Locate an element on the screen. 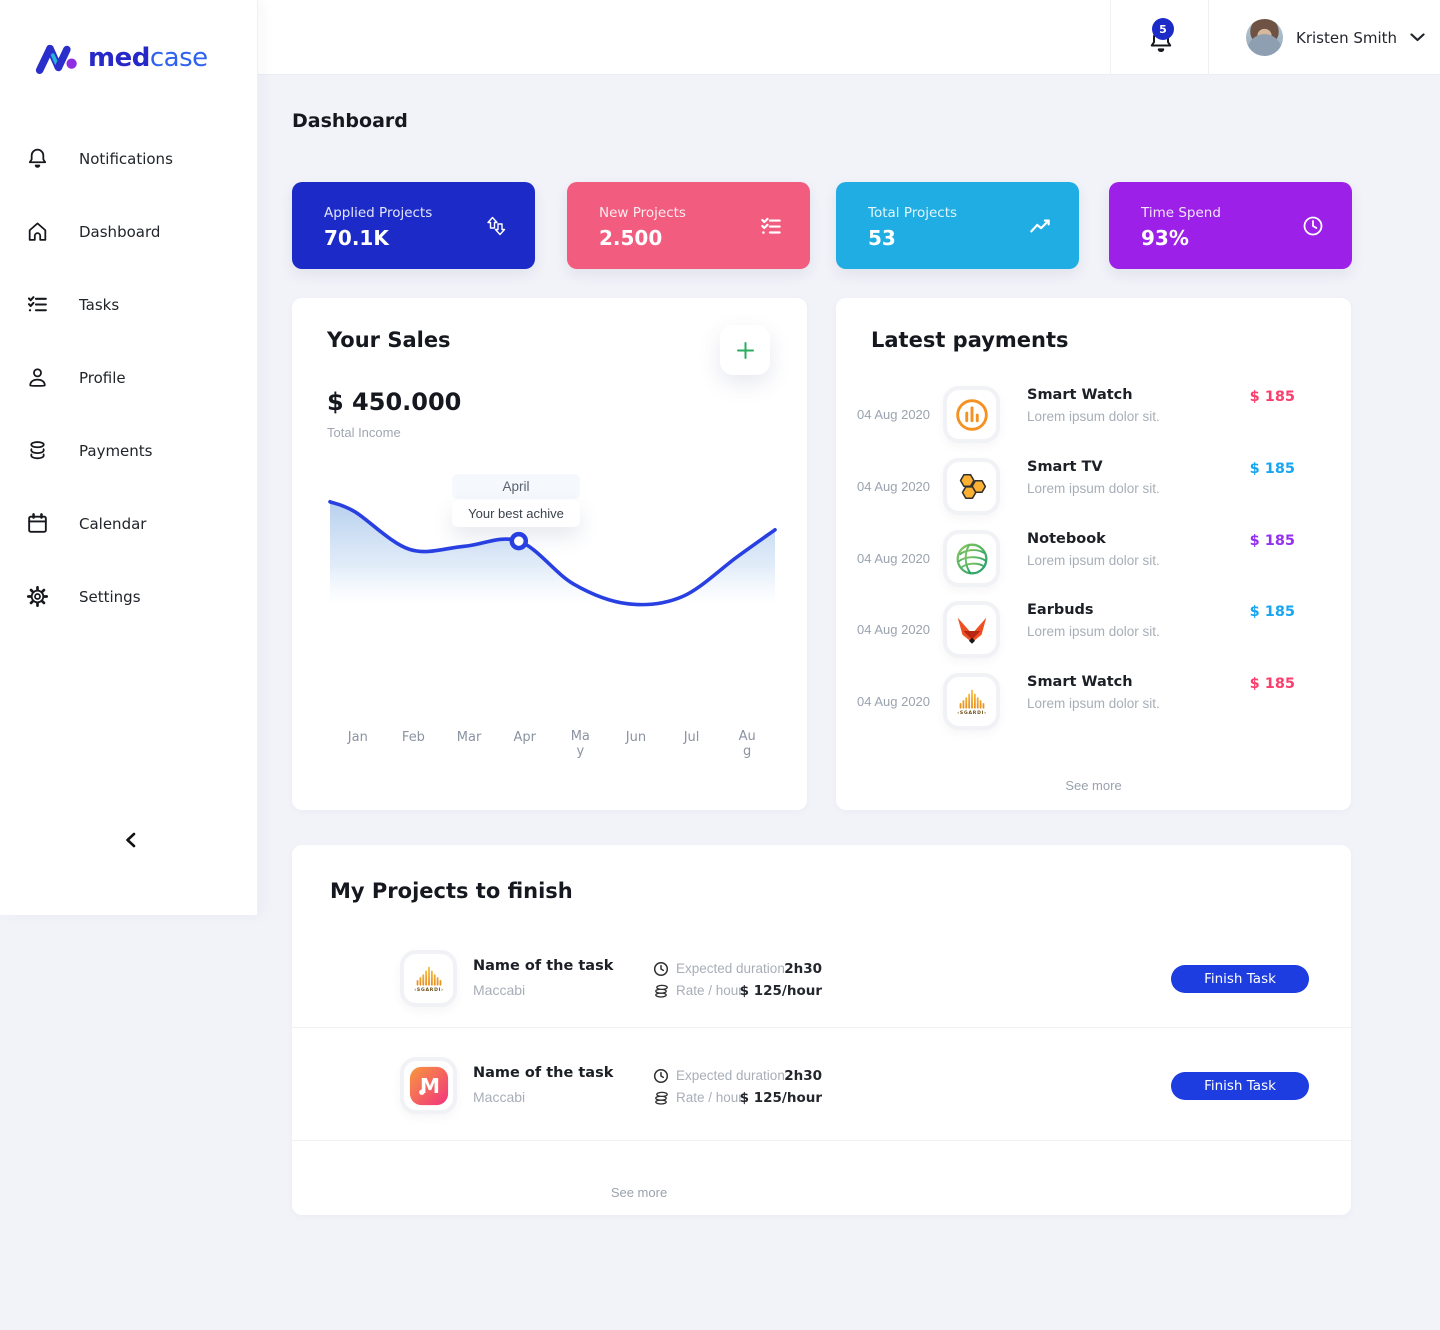 This screenshot has height=1330, width=1440. stat-value: 53 is located at coordinates (882, 238).